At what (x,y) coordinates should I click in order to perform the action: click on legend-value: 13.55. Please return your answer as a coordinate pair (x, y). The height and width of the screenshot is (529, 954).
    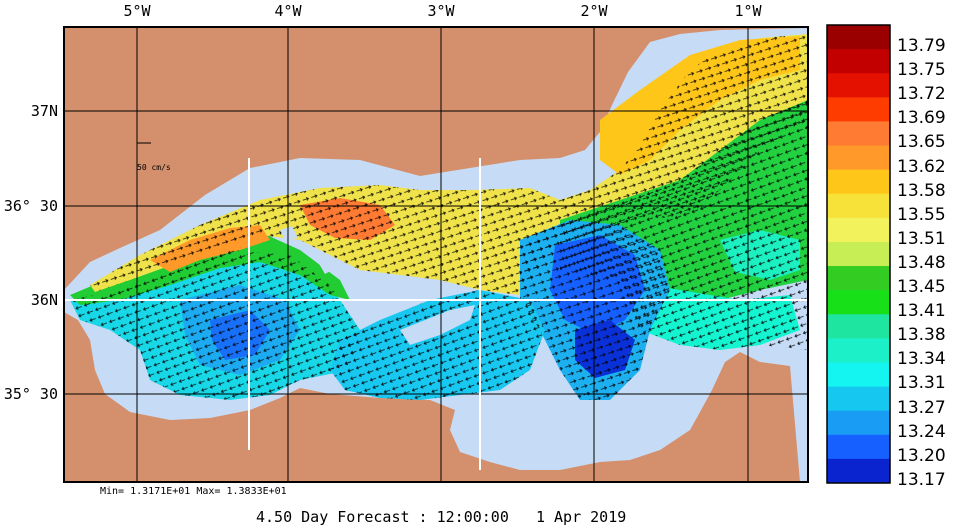
    Looking at the image, I should click on (921, 214).